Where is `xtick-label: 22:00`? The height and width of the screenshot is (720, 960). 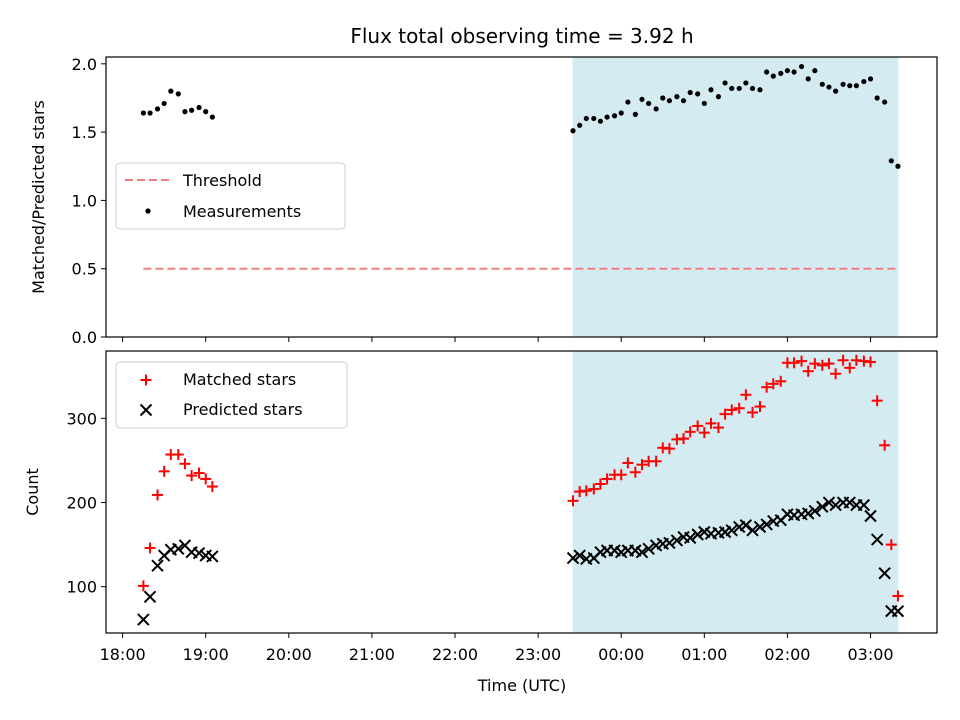
xtick-label: 22:00 is located at coordinates (455, 654).